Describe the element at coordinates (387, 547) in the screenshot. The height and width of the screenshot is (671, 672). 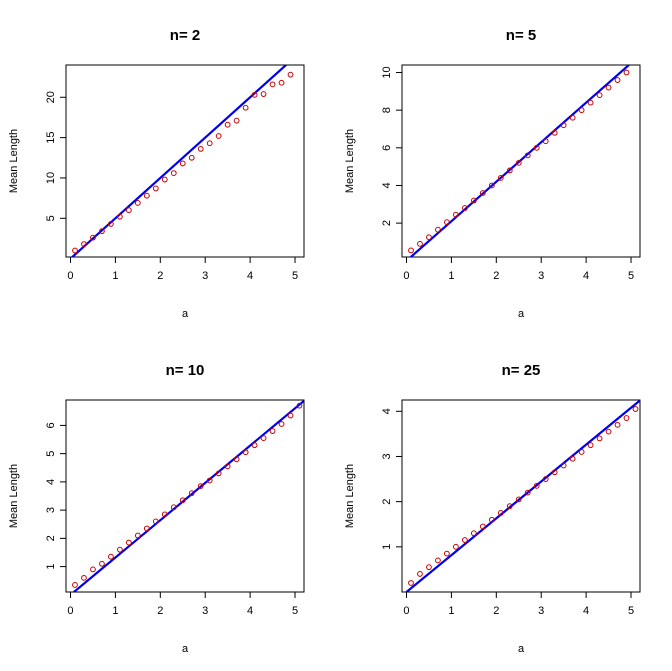
I see `y-tick-label: 1` at that location.